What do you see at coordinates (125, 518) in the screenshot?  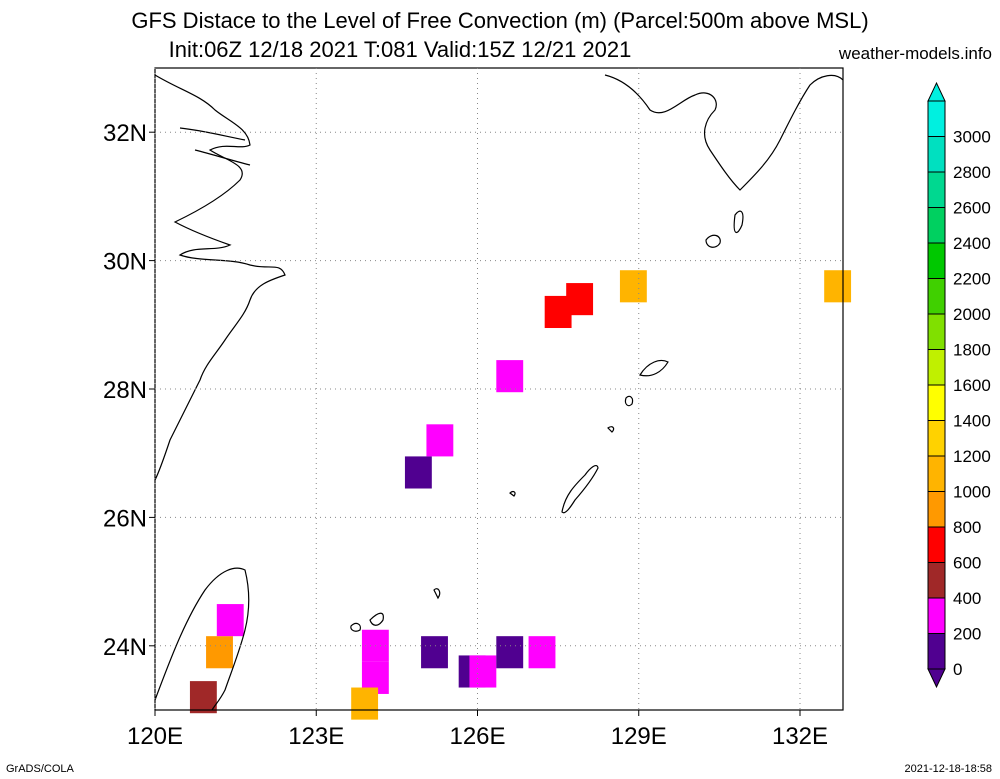 I see `lat-tick-label: 26N` at bounding box center [125, 518].